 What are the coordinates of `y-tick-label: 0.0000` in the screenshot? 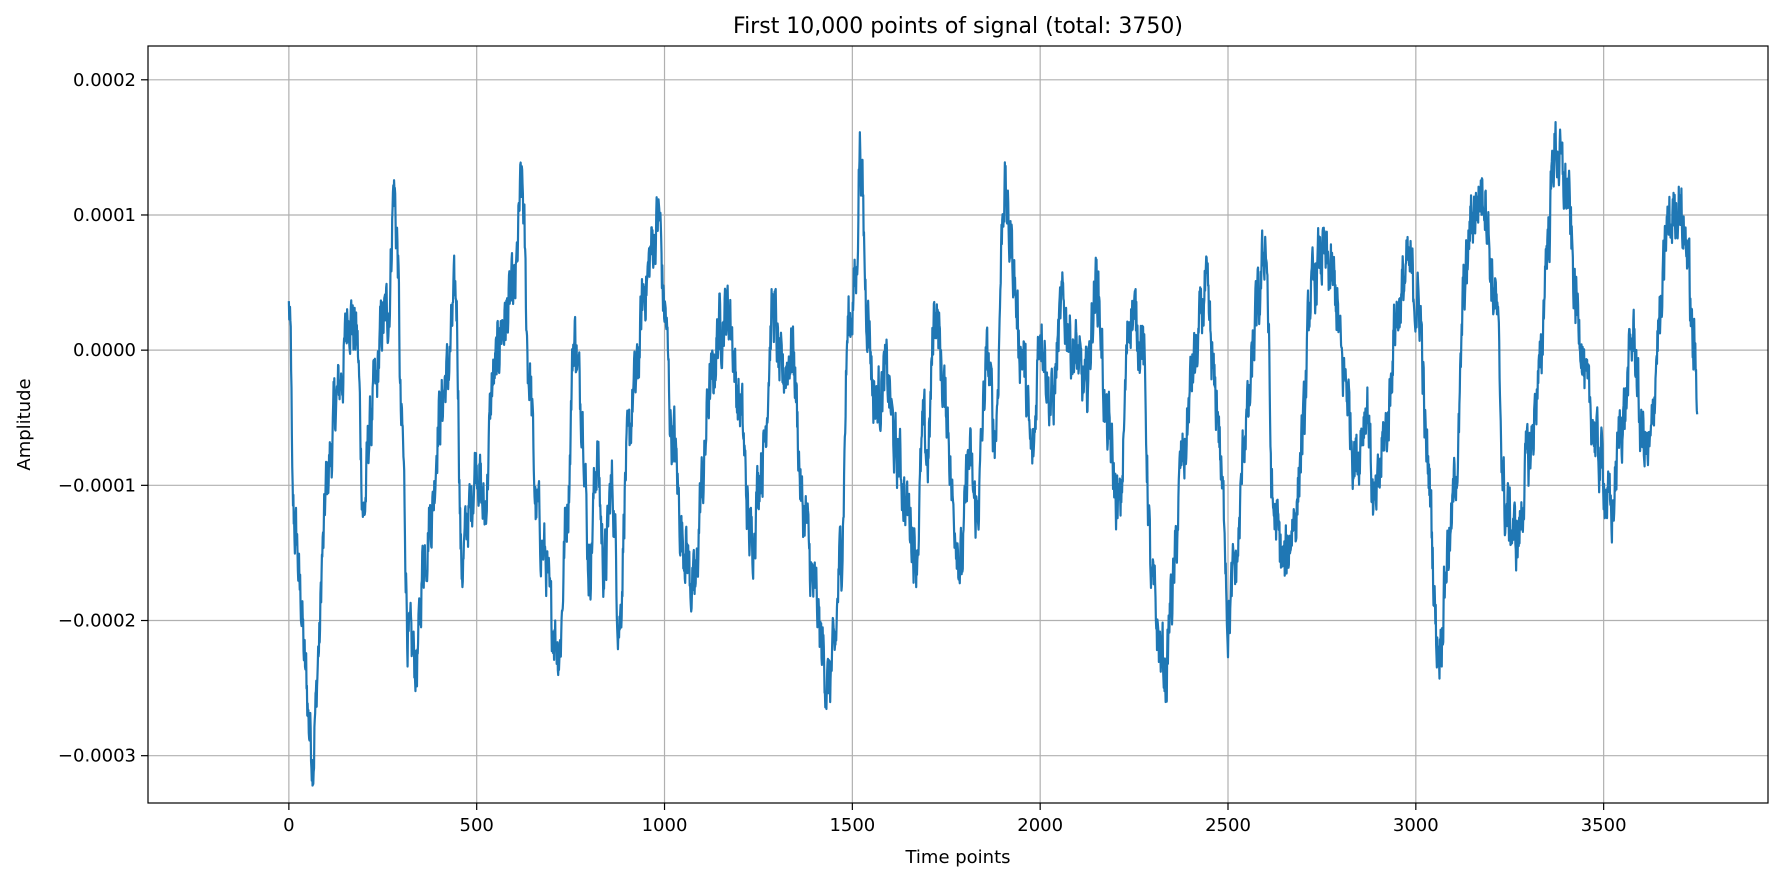 It's located at (104, 350).